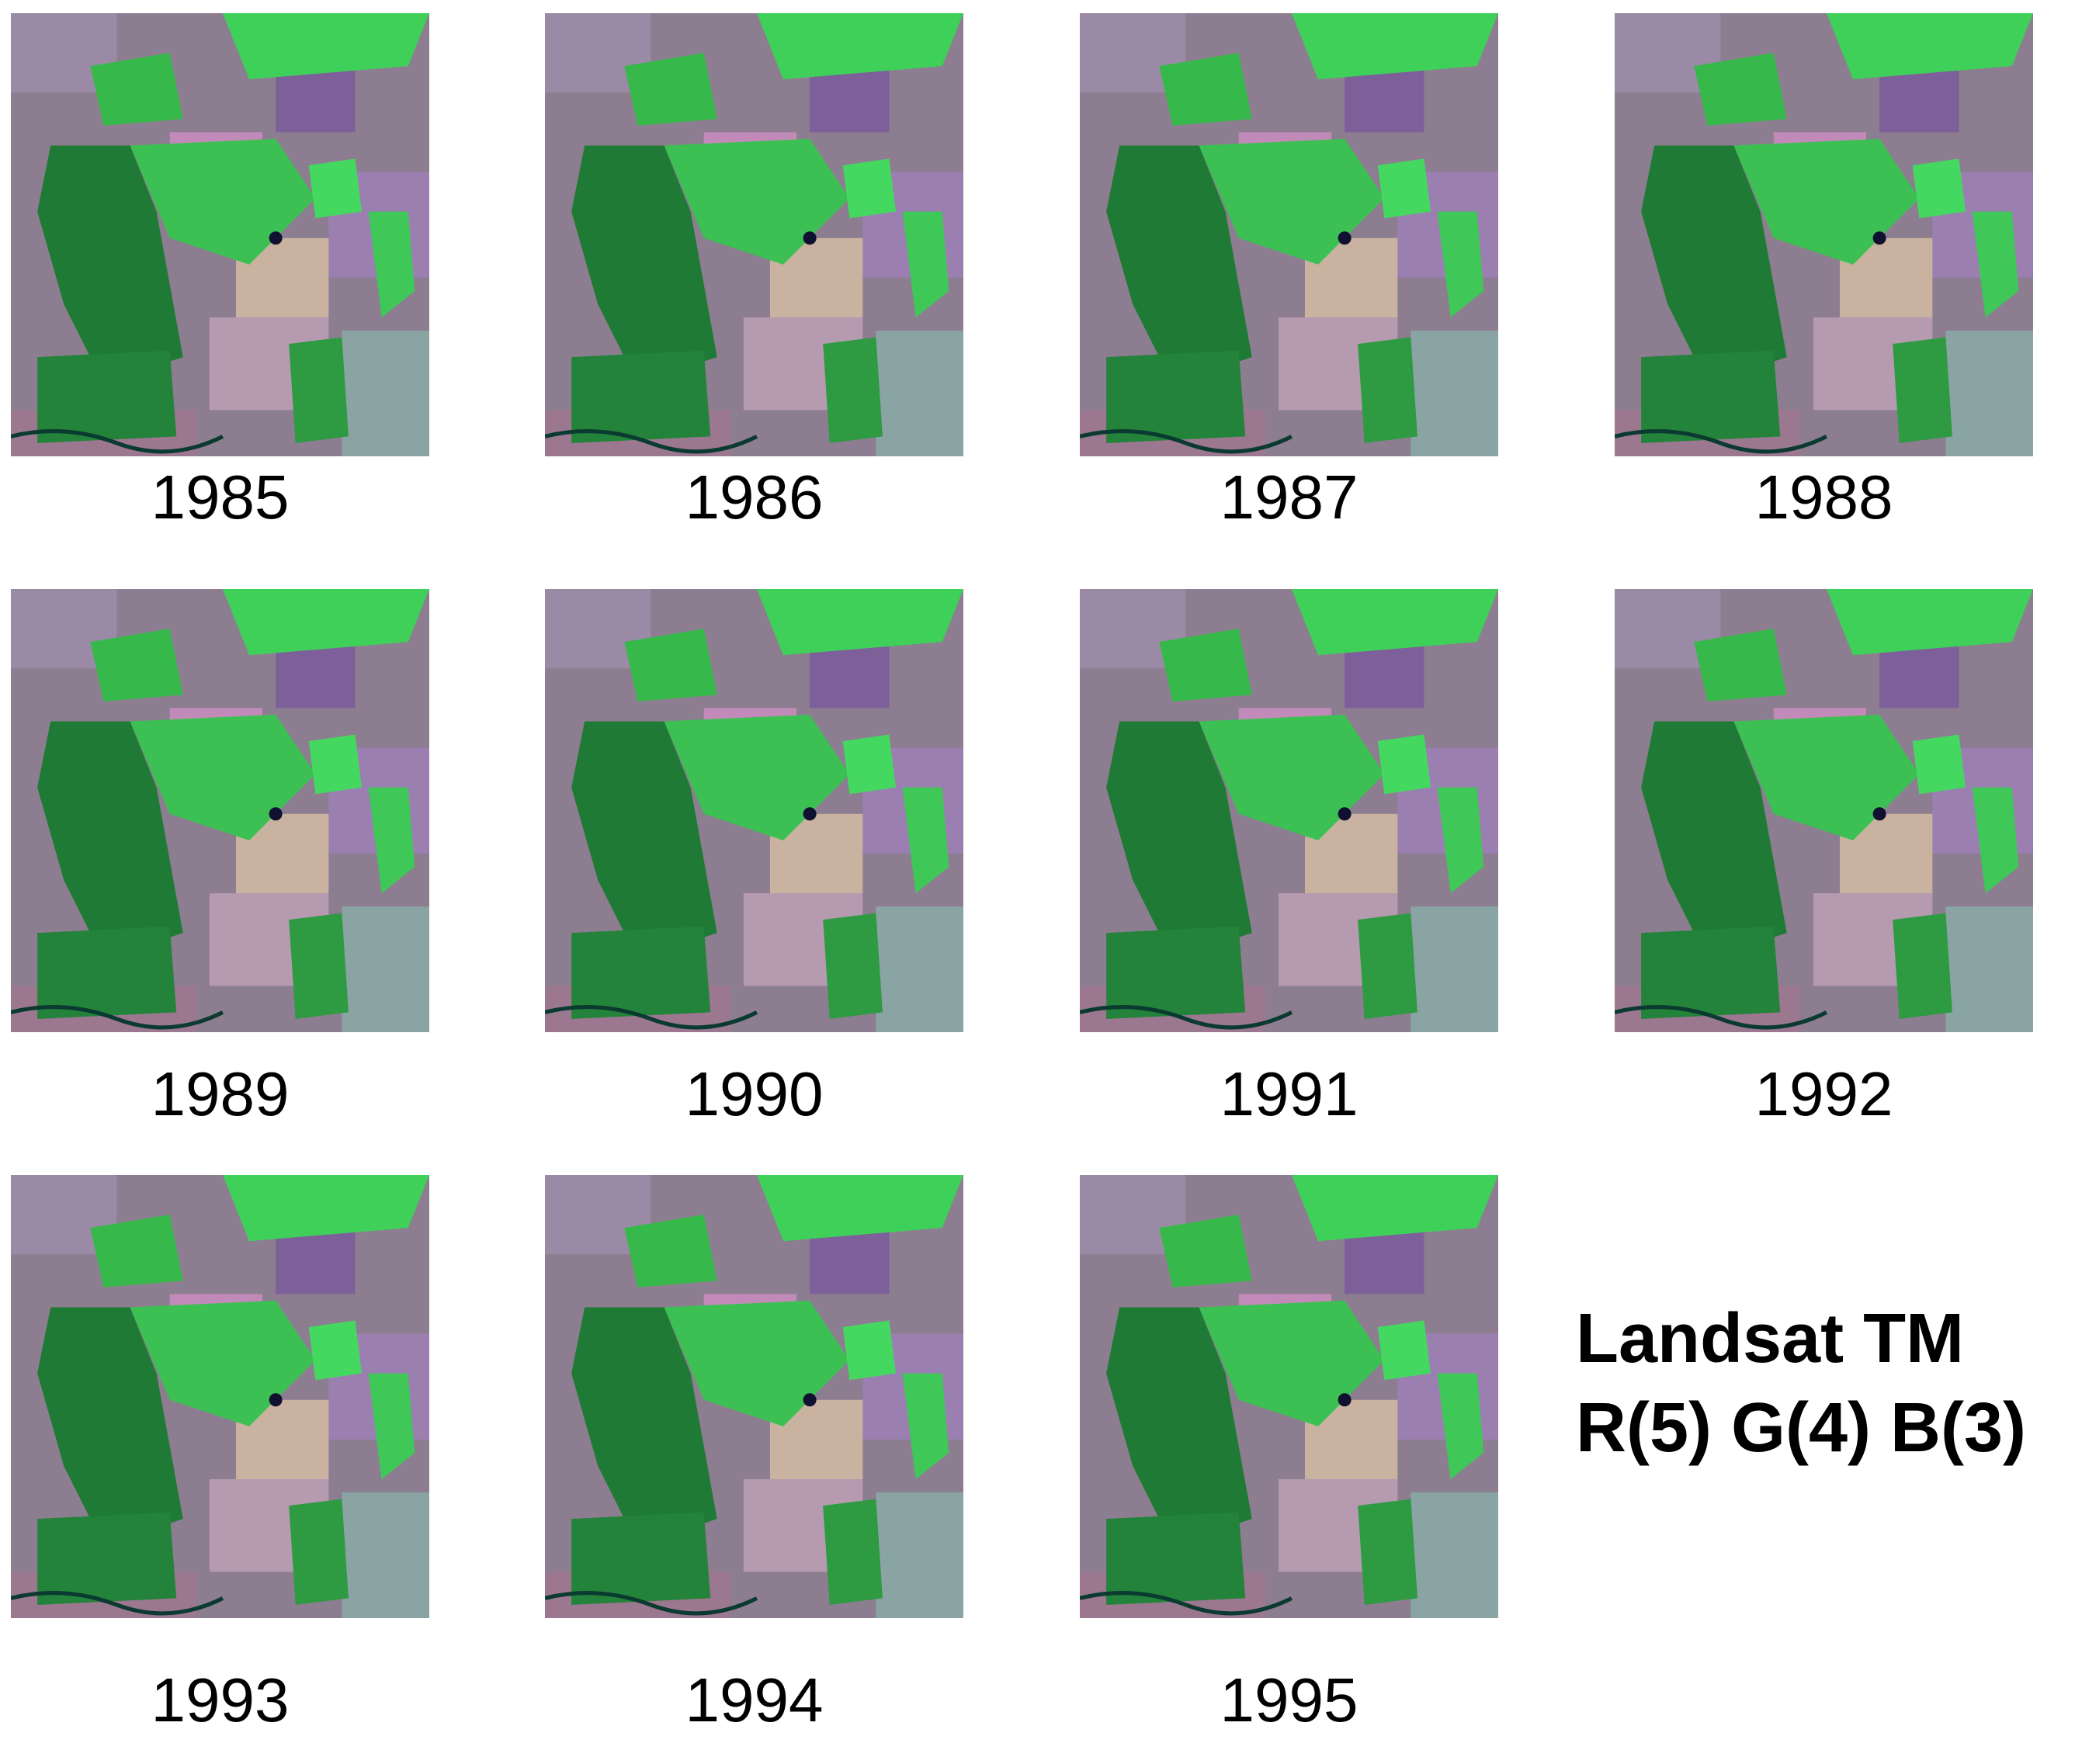 The height and width of the screenshot is (1764, 2075). Describe the element at coordinates (220, 1700) in the screenshot. I see `year-label: 1993` at that location.